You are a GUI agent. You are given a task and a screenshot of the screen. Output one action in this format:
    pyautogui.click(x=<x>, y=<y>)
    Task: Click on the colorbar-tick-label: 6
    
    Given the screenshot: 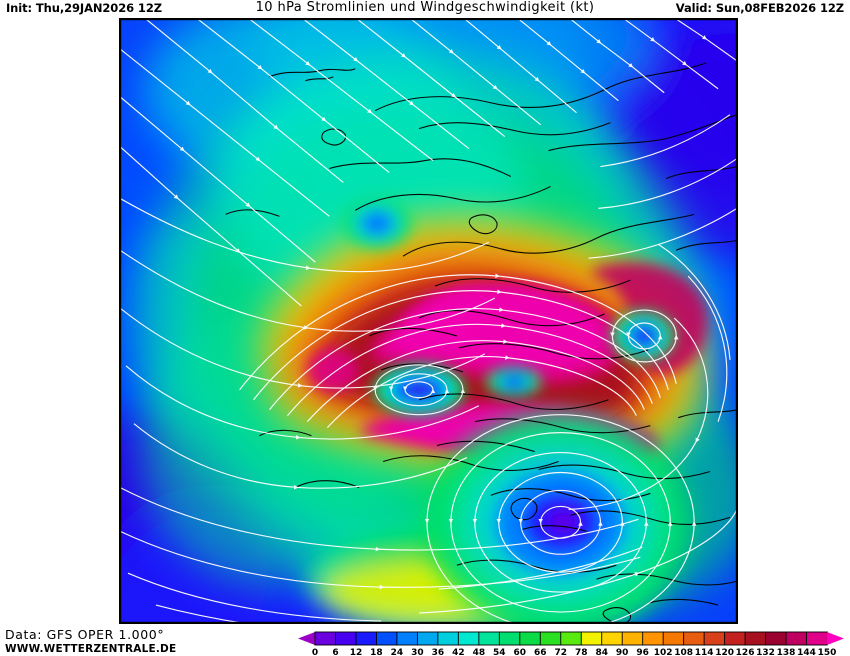 What is the action you would take?
    pyautogui.click(x=335, y=652)
    